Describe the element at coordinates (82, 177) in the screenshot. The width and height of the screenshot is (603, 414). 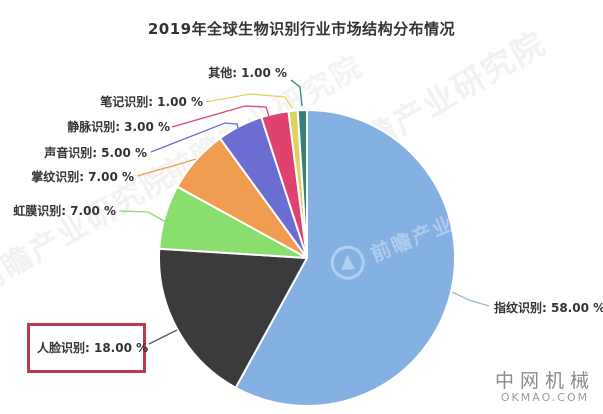
I see `pie-label-palmprint: 掌纹识别: 7.00 %` at that location.